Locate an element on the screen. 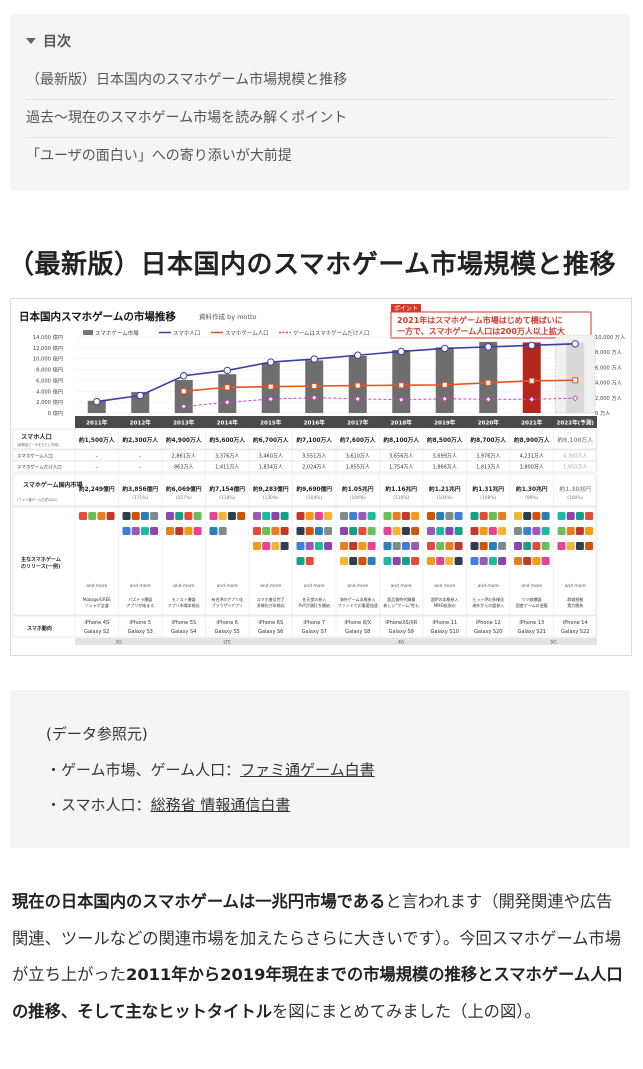 This screenshot has height=1069, width=643. network-label: 4G is located at coordinates (401, 643).